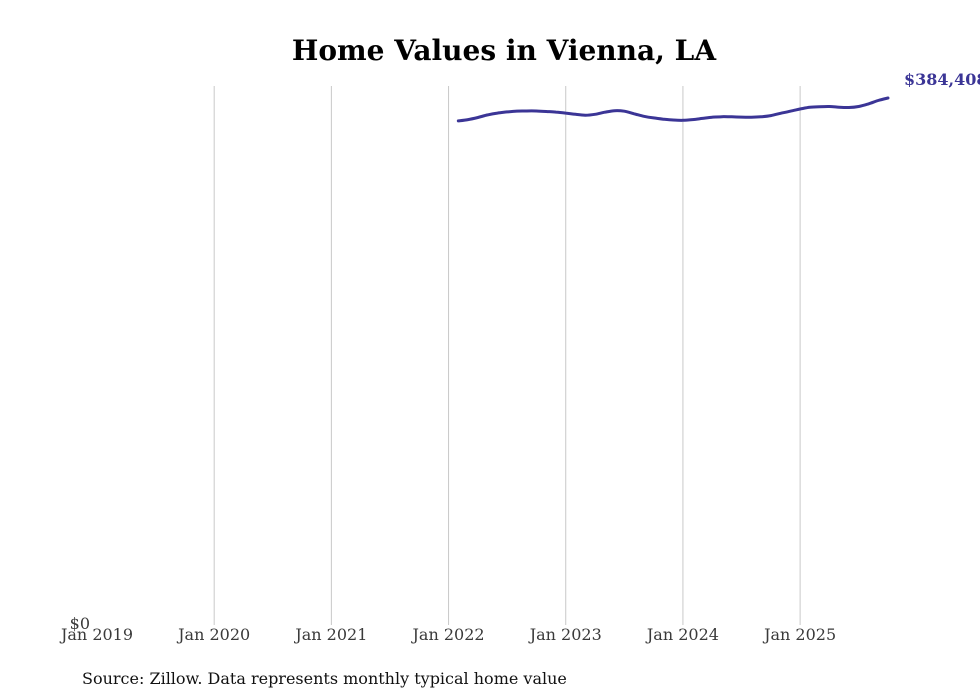  Describe the element at coordinates (942, 79) in the screenshot. I see `end-value-label: $384,408` at that location.